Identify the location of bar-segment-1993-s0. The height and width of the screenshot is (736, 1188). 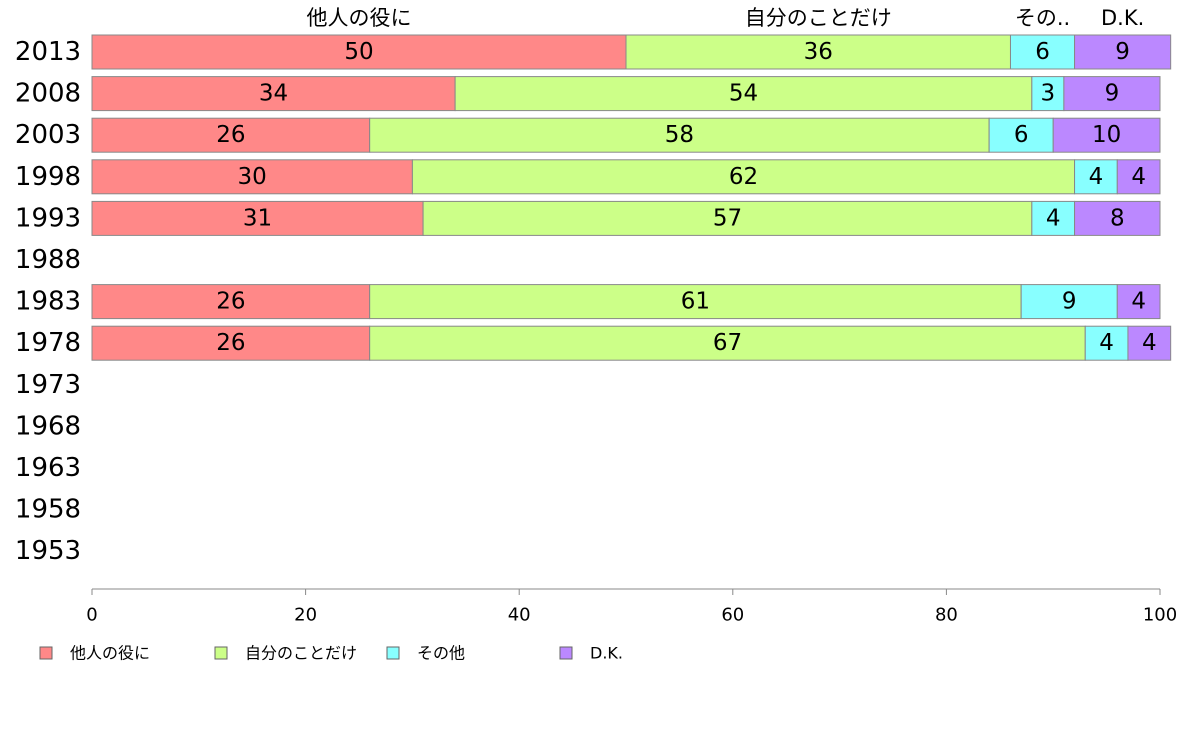
(257, 218).